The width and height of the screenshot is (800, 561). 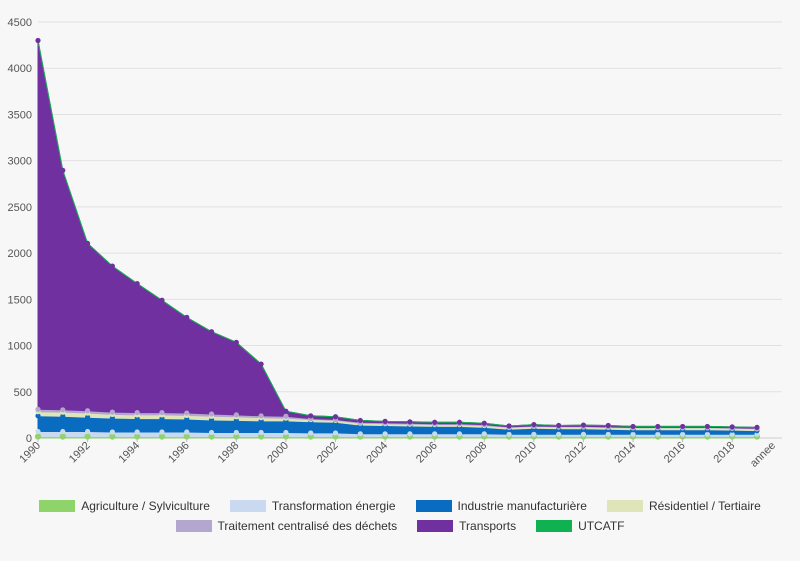 What do you see at coordinates (20, 162) in the screenshot?
I see `y-tick-label: 3000` at bounding box center [20, 162].